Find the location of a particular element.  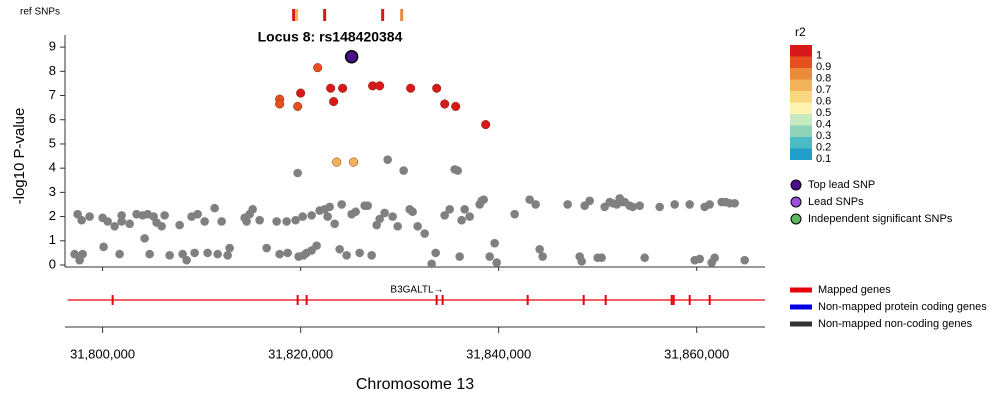

r2-label: 0.7 is located at coordinates (823, 90).